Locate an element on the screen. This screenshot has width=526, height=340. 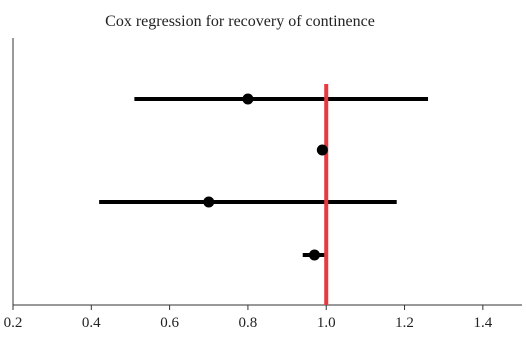
x-tick-label: 0.8 is located at coordinates (248, 323).